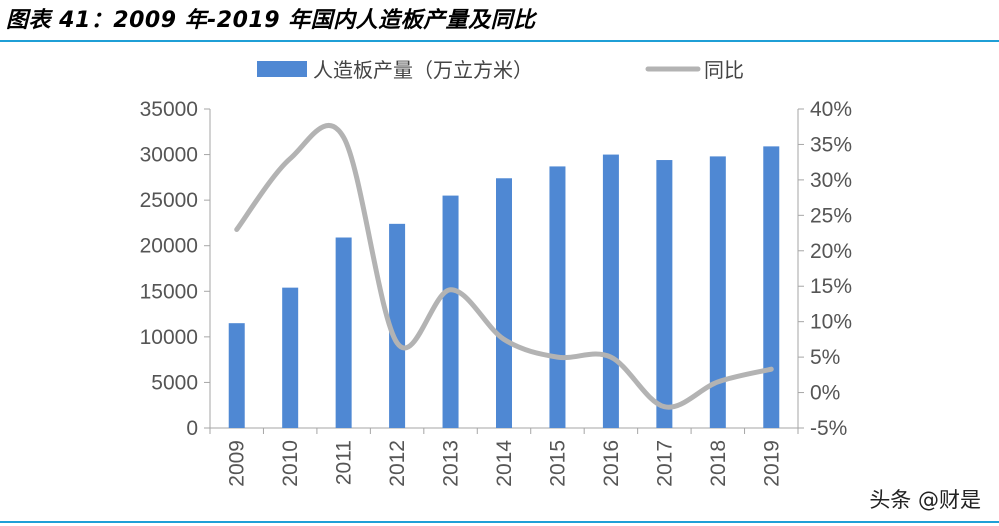 This screenshot has height=526, width=999. Describe the element at coordinates (499, 522) in the screenshot. I see `bottom-divider` at that location.